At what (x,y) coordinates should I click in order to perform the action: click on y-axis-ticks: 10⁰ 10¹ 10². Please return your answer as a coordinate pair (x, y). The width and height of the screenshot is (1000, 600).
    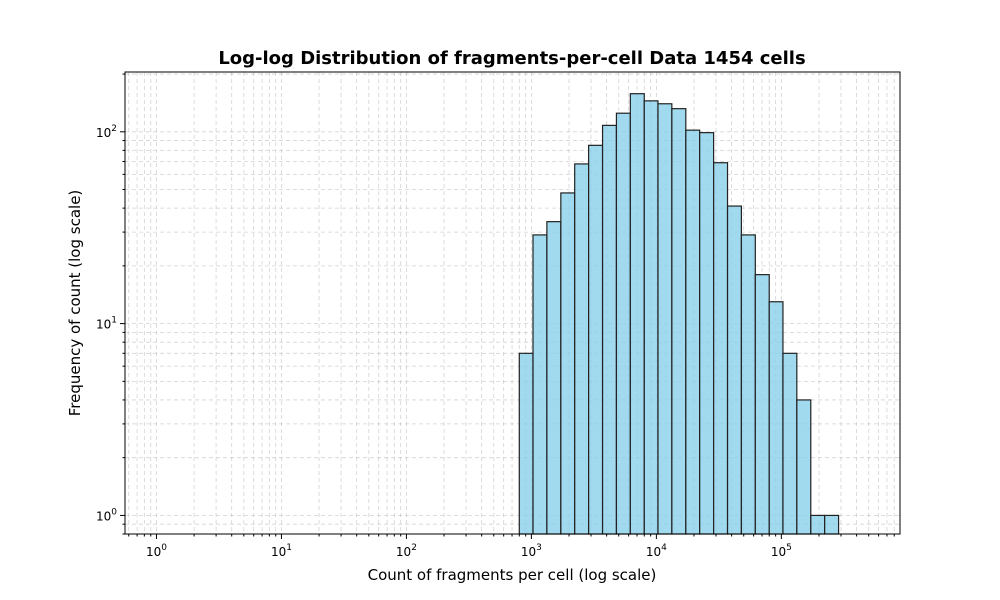
    Looking at the image, I should click on (110, 304).